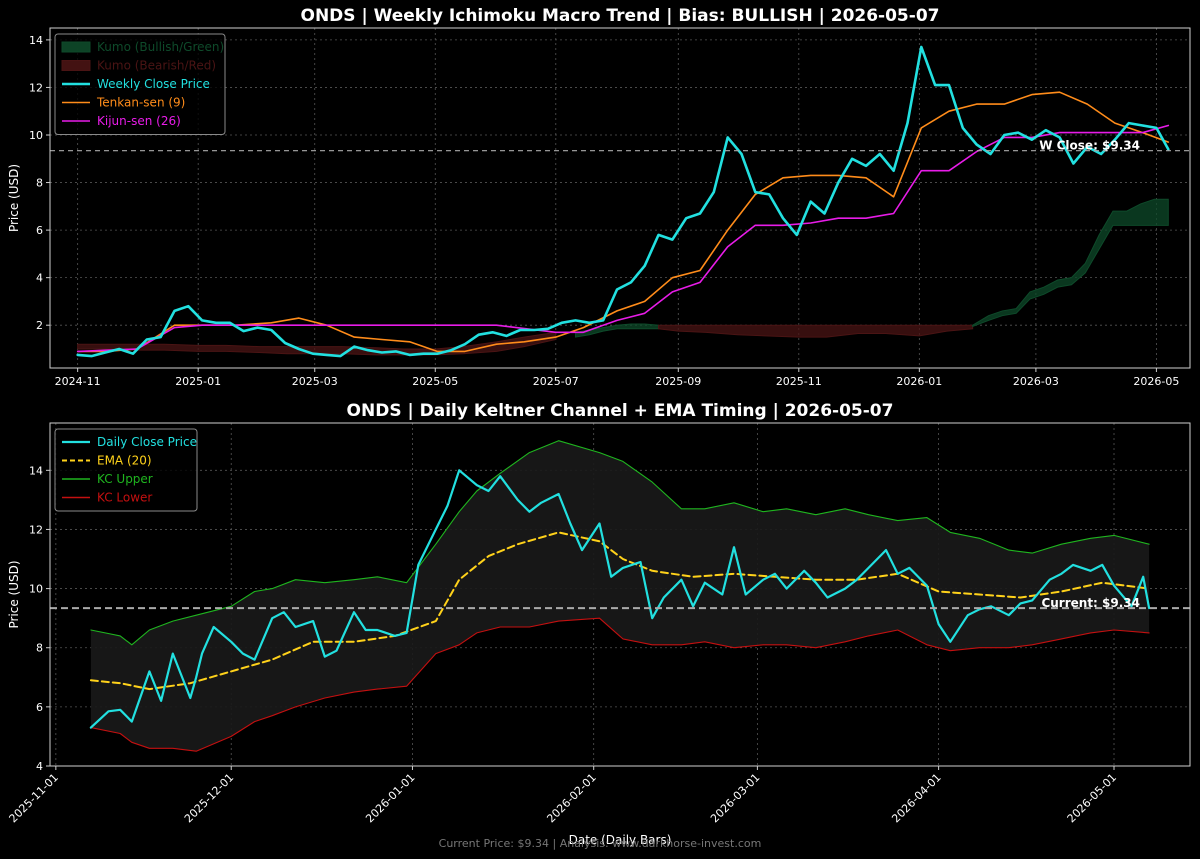  I want to click on legend-label: Kumo (Bearish/Red), so click(156, 66).